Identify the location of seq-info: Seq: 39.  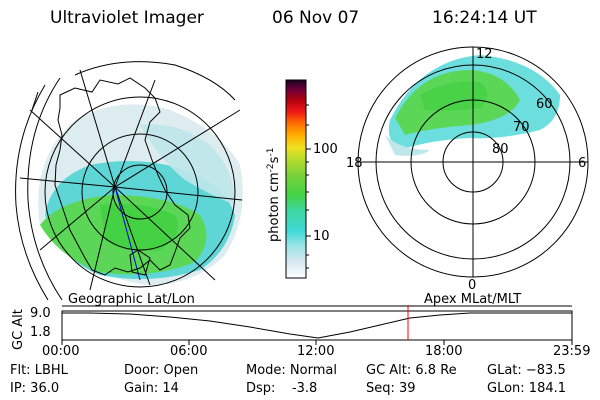
(391, 388).